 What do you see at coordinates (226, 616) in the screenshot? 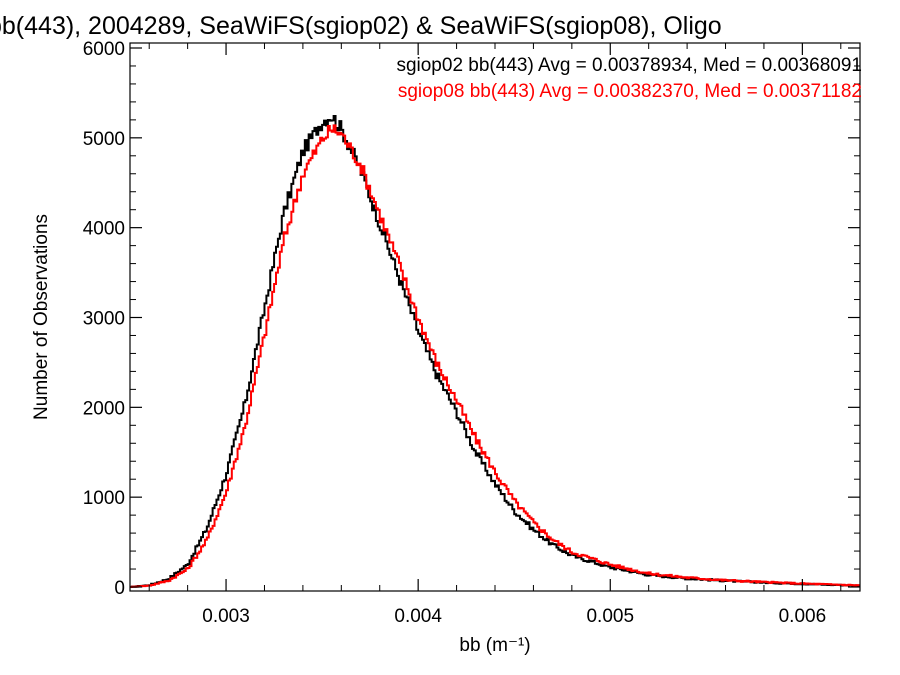
I see `x-tick-label: 0.003` at bounding box center [226, 616].